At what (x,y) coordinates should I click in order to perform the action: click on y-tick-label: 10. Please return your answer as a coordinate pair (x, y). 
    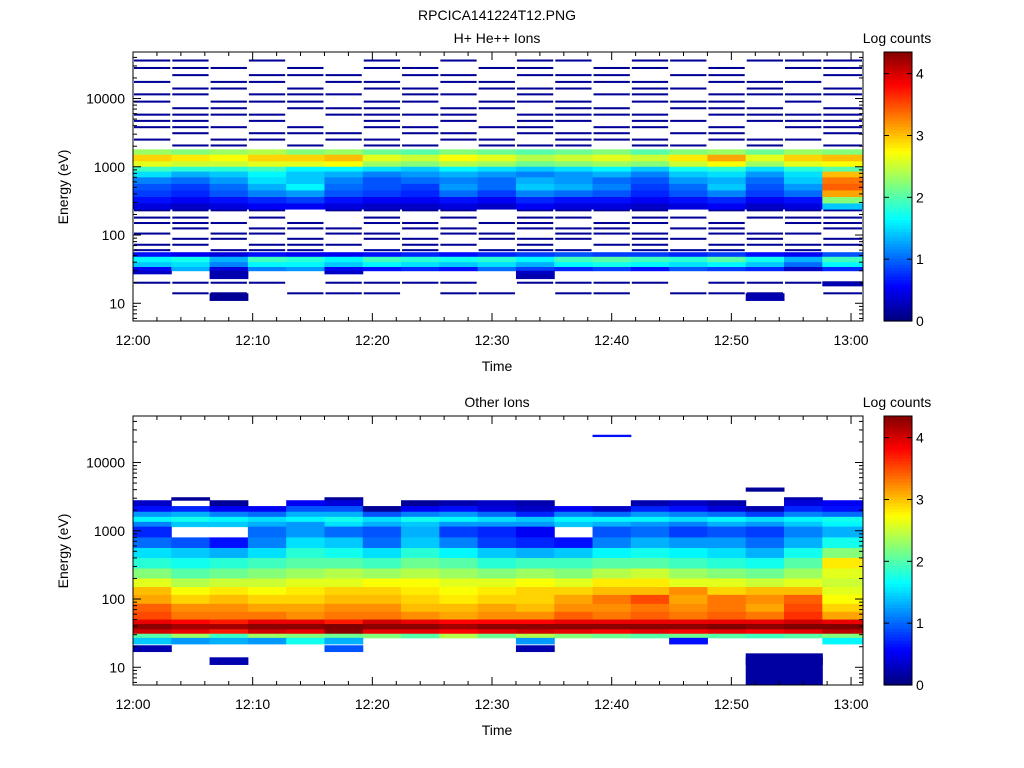
    Looking at the image, I should click on (117, 303).